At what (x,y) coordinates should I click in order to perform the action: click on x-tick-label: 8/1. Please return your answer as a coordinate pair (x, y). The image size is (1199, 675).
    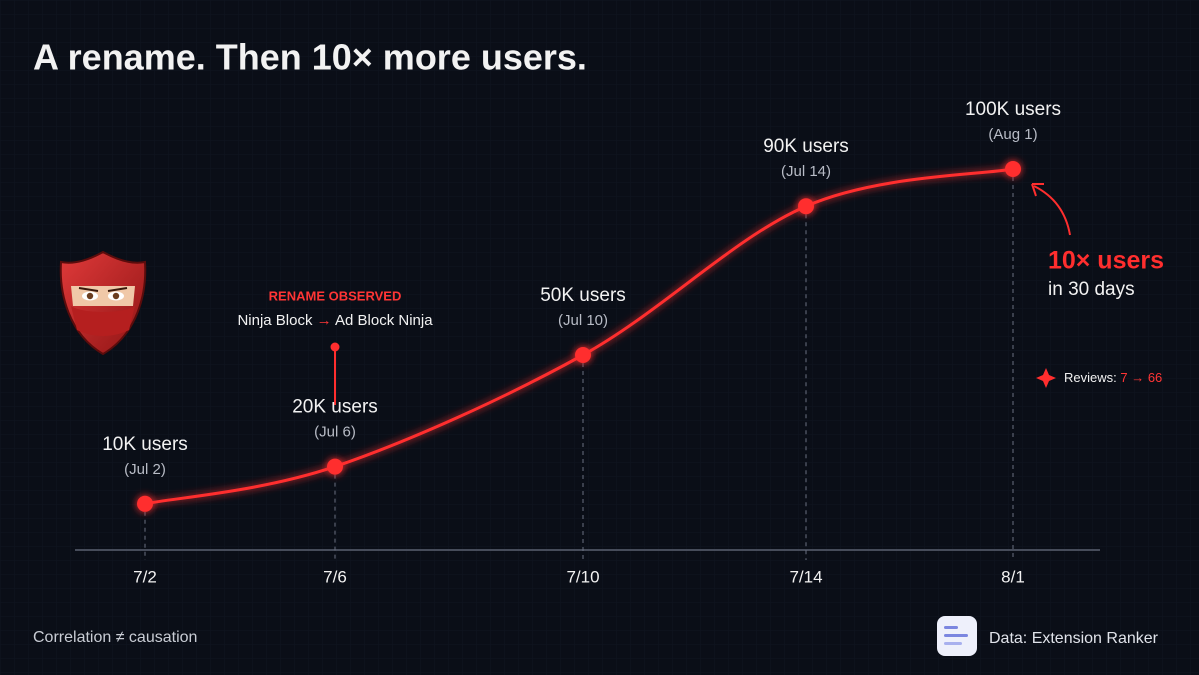
    Looking at the image, I should click on (1013, 576).